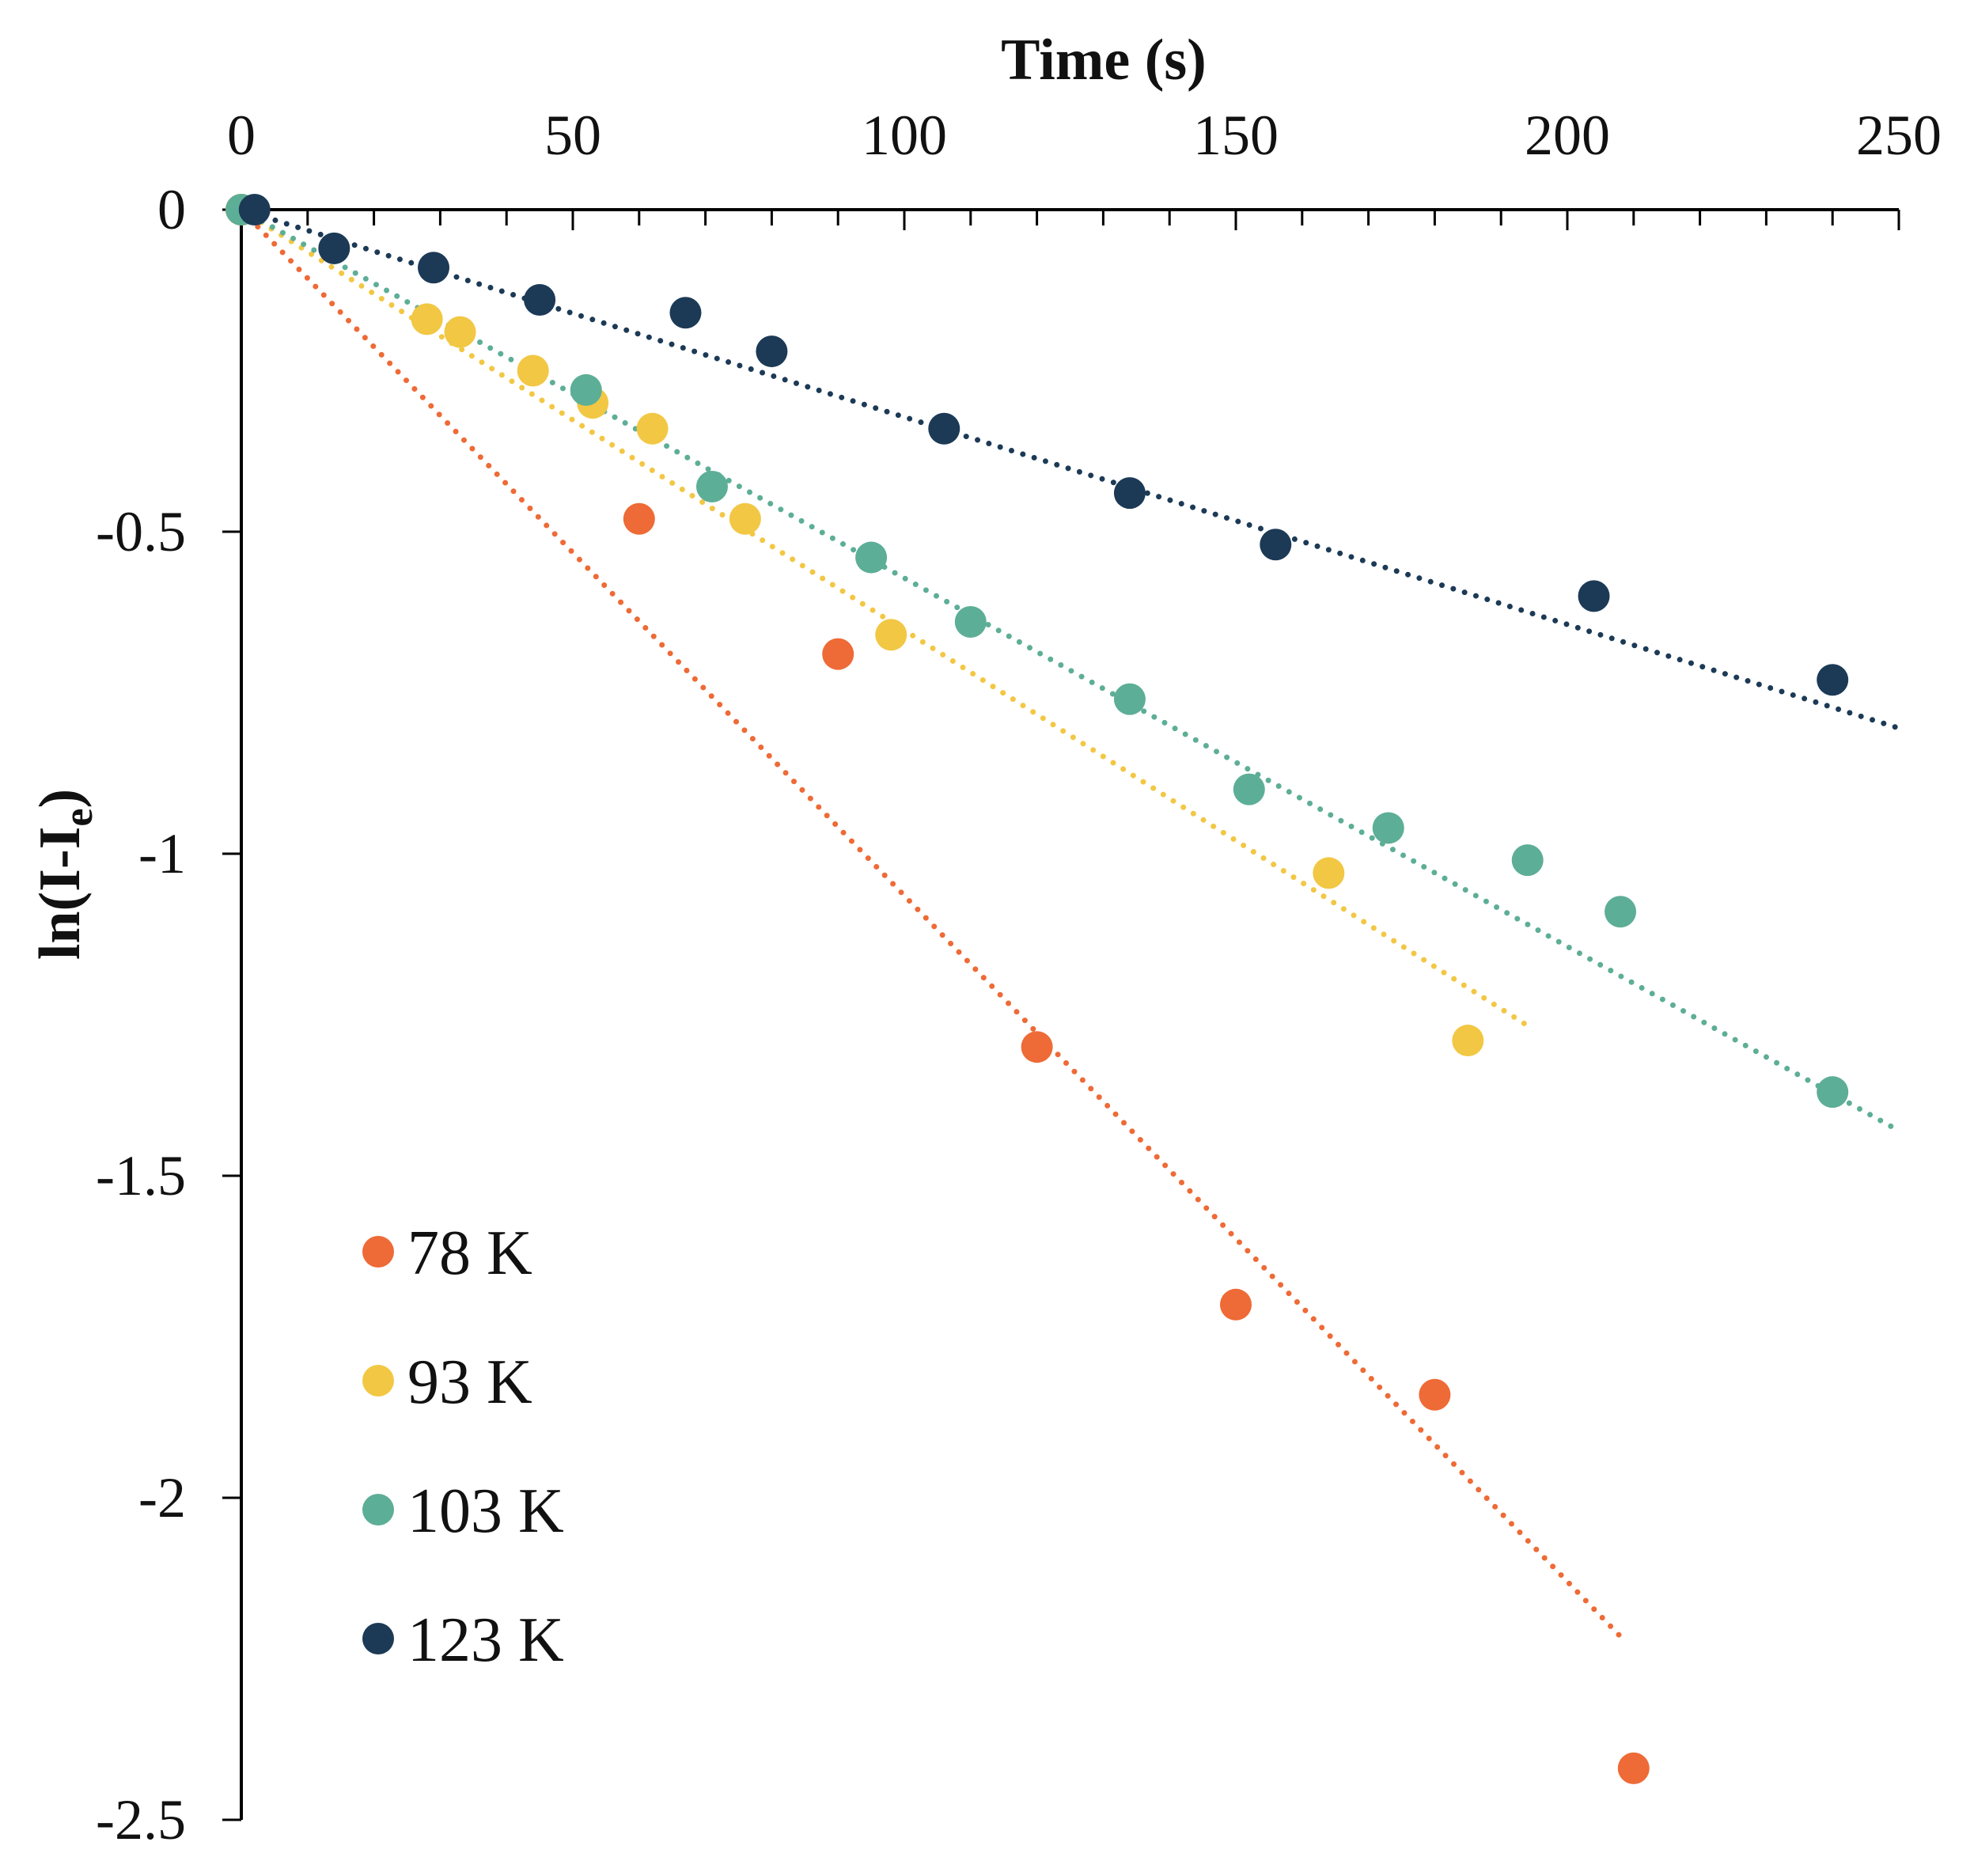 This screenshot has width=1974, height=1876. I want to click on legend-item-103-k: 103 K, so click(463, 1511).